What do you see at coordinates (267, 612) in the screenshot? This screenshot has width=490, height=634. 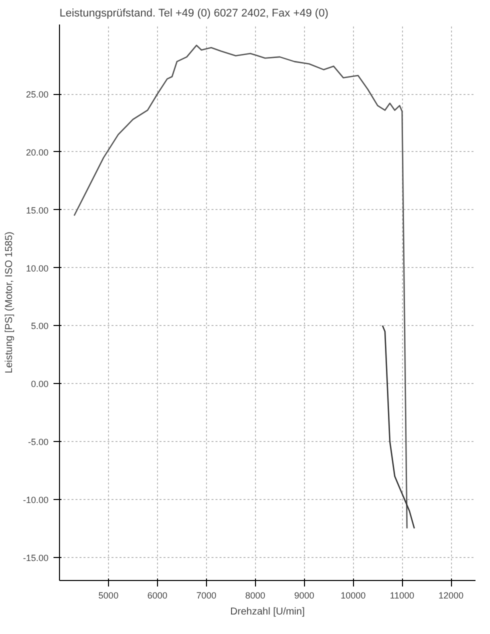 I see `x-axis-title: Drehzahl [U/min]` at bounding box center [267, 612].